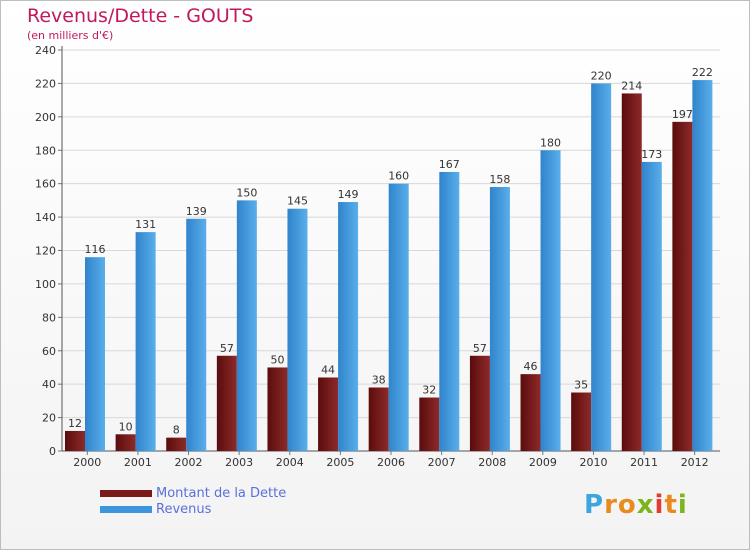  Describe the element at coordinates (277, 359) in the screenshot. I see `debt-value-label: 50` at that location.